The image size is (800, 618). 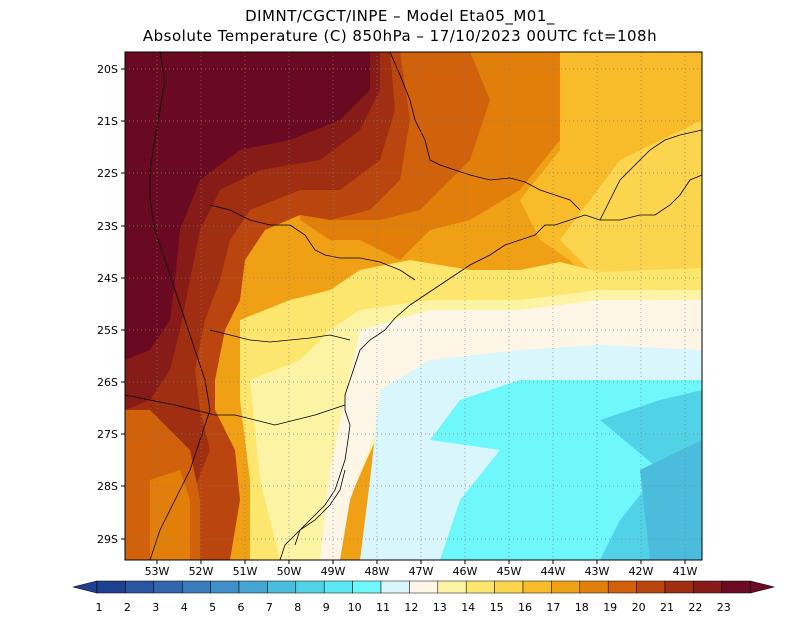 What do you see at coordinates (241, 607) in the screenshot?
I see `colorbar-label: 6` at bounding box center [241, 607].